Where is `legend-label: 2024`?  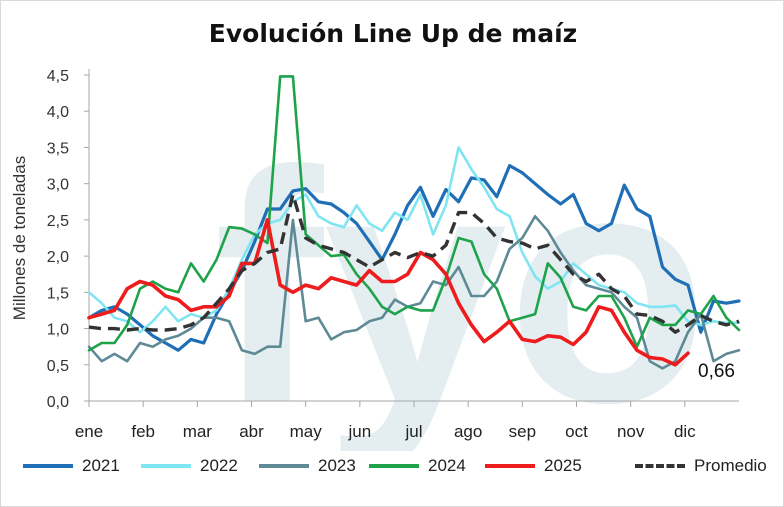 legend-label: 2024 is located at coordinates (447, 465).